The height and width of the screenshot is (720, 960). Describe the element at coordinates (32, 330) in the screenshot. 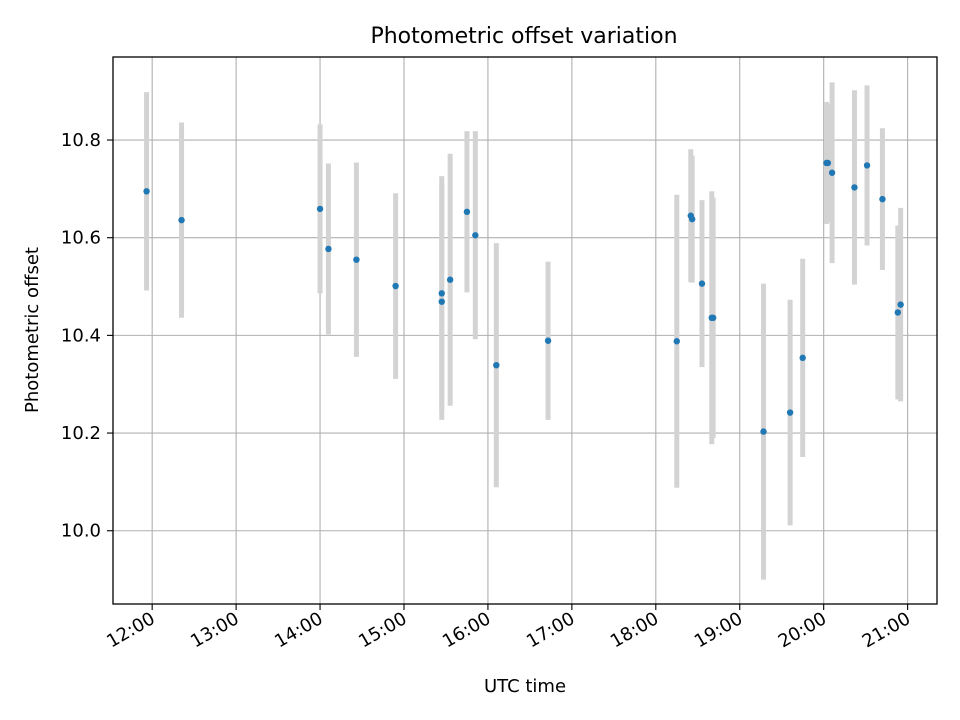

I see `y-axis-label: Photometric offset` at that location.